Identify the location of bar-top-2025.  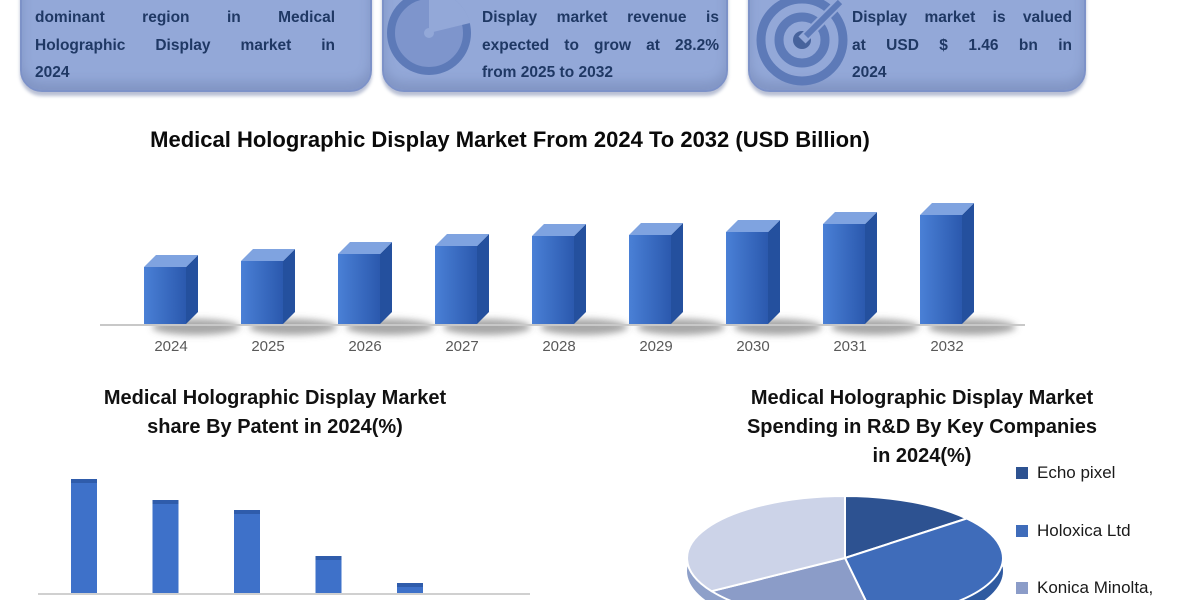
(268, 255).